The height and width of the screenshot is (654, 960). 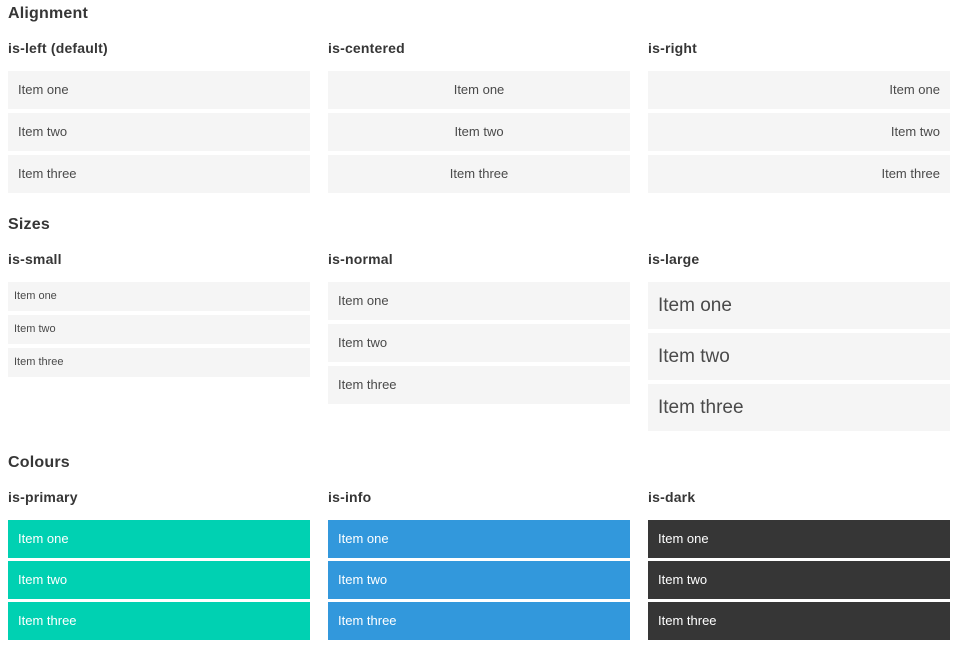 I want to click on group-title-is-small: is-small, so click(x=35, y=259).